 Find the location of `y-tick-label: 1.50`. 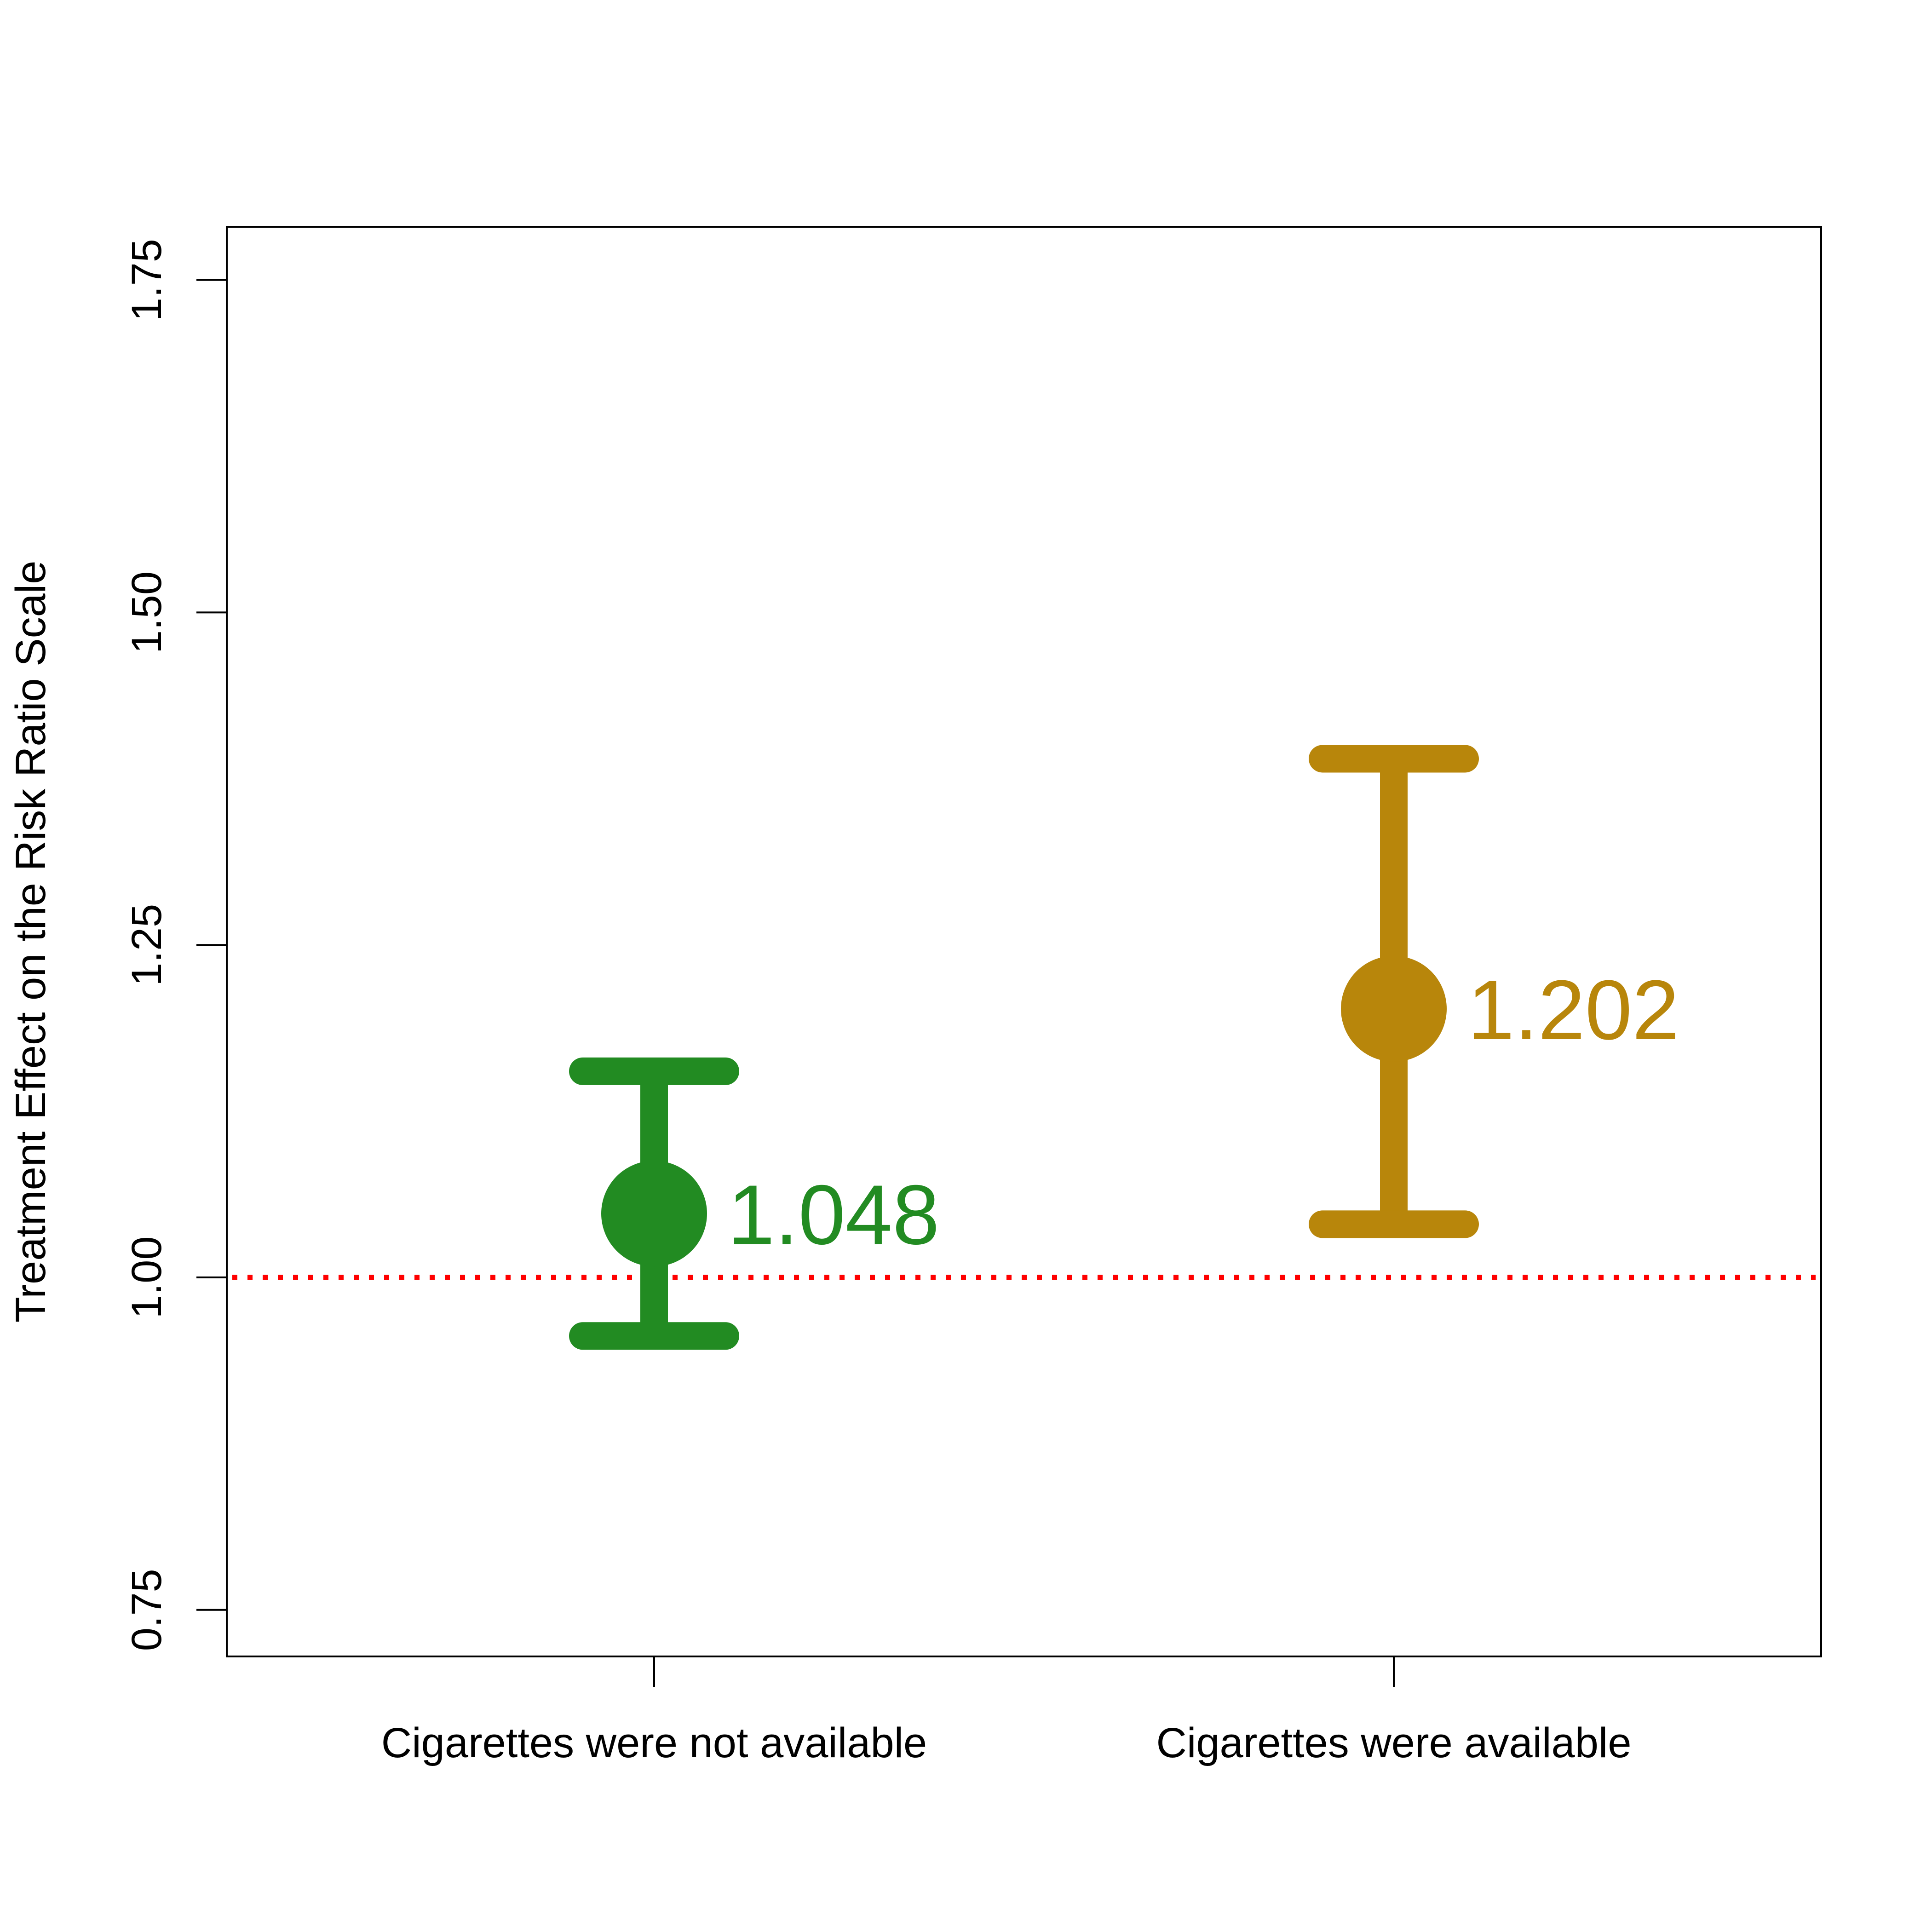

y-tick-label: 1.50 is located at coordinates (146, 612).